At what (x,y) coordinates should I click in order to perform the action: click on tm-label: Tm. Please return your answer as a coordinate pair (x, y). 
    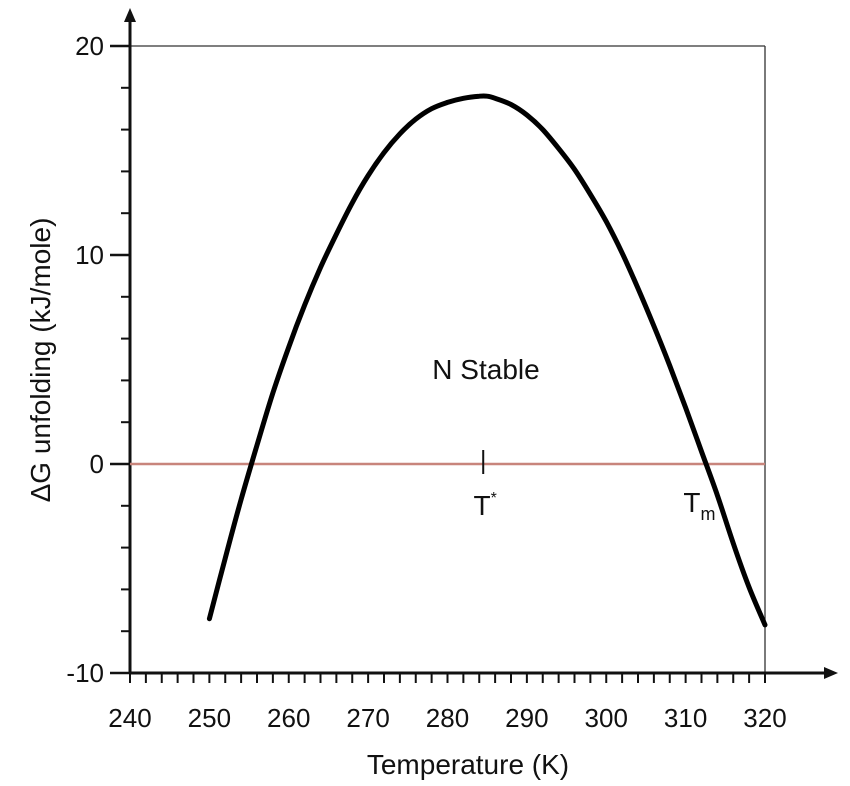
    Looking at the image, I should click on (699, 505).